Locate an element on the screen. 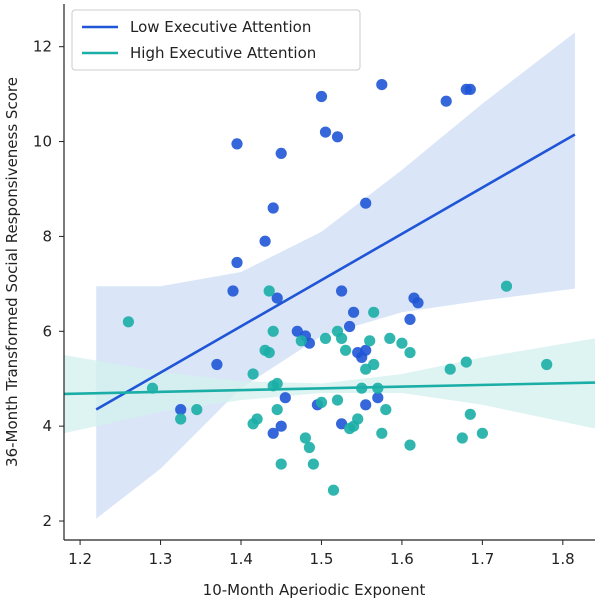 Image resolution: width=597 pixels, height=605 pixels. x-tick-label: 1.6 is located at coordinates (402, 559).